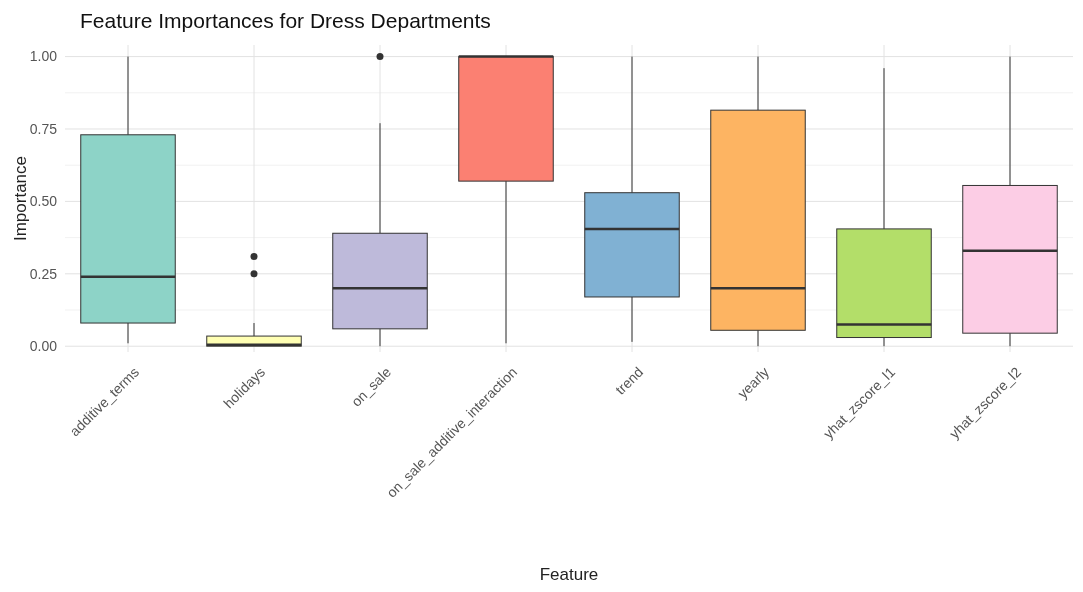  What do you see at coordinates (569, 574) in the screenshot?
I see `x-axis-title: Feature` at bounding box center [569, 574].